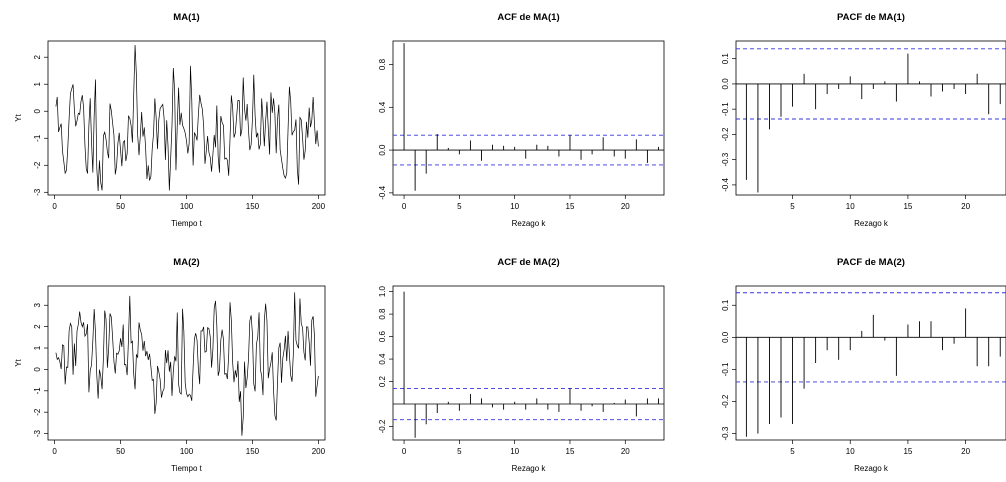  Describe the element at coordinates (528, 262) in the screenshot. I see `chart-title: ACF de MA(2)` at that location.